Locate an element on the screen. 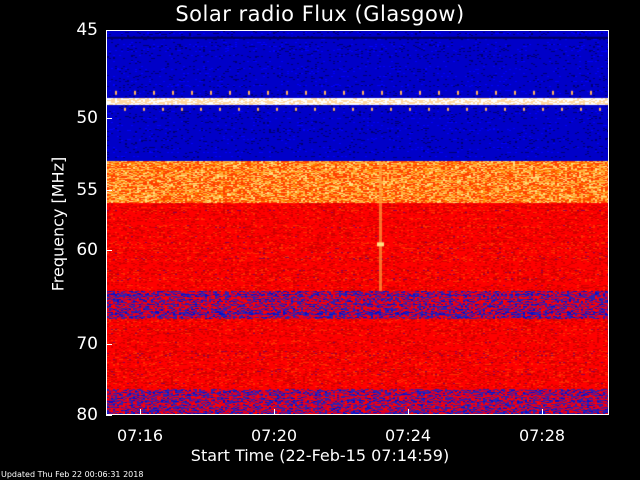  x-tick-label: 07:20 is located at coordinates (274, 435).